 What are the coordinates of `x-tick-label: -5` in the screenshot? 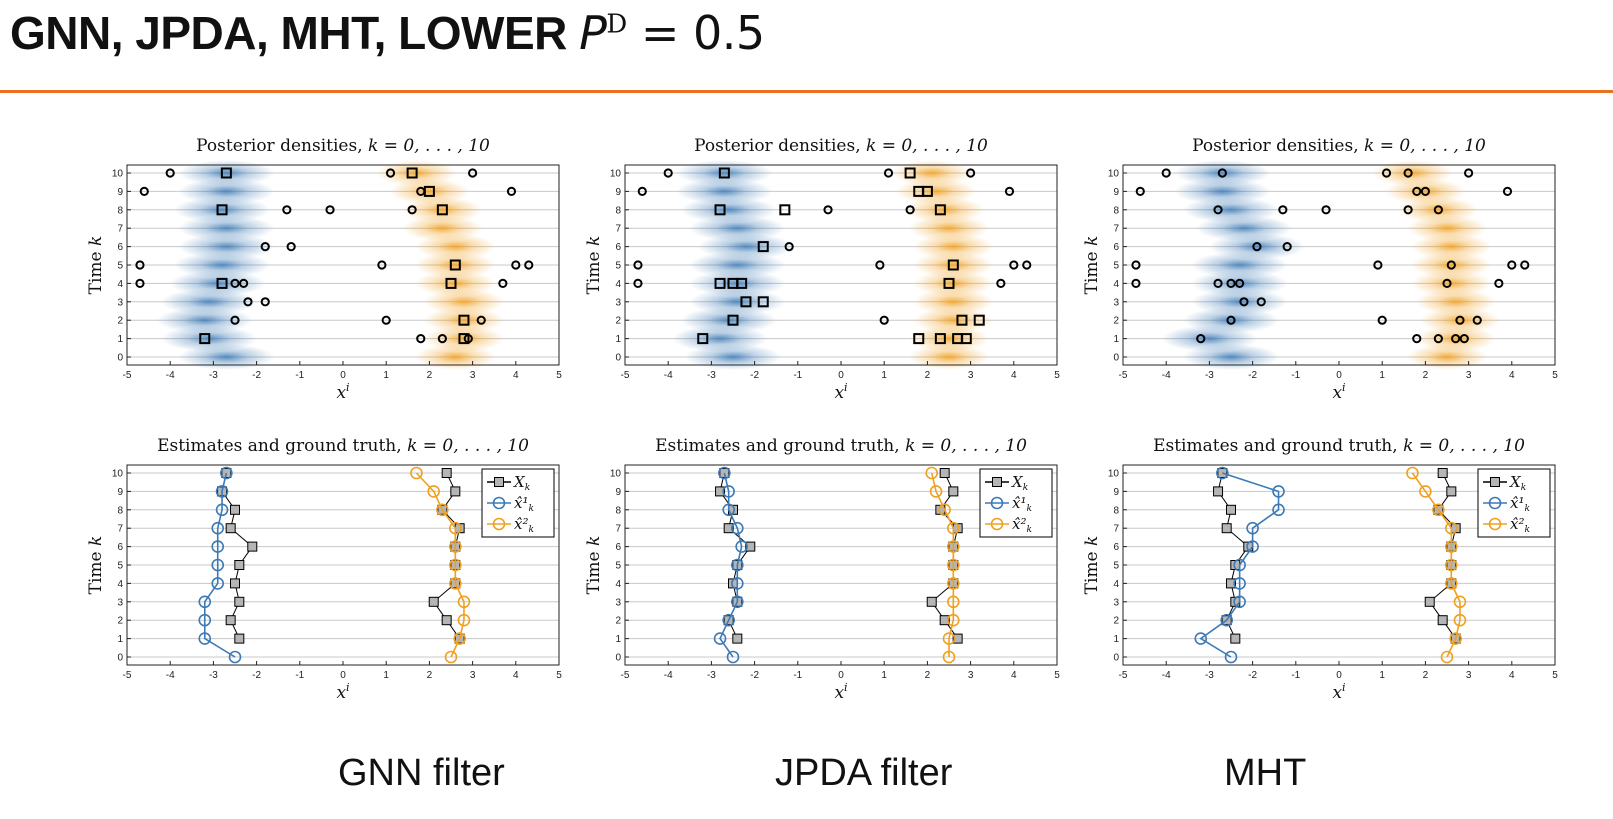 It's located at (127, 675).